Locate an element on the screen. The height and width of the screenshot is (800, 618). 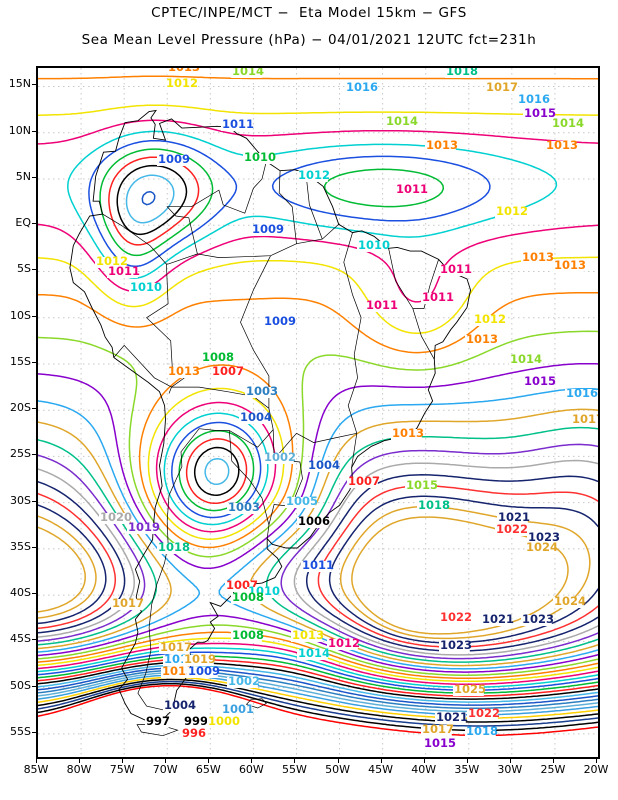
y-tick-label: 5N is located at coordinates (23, 176).